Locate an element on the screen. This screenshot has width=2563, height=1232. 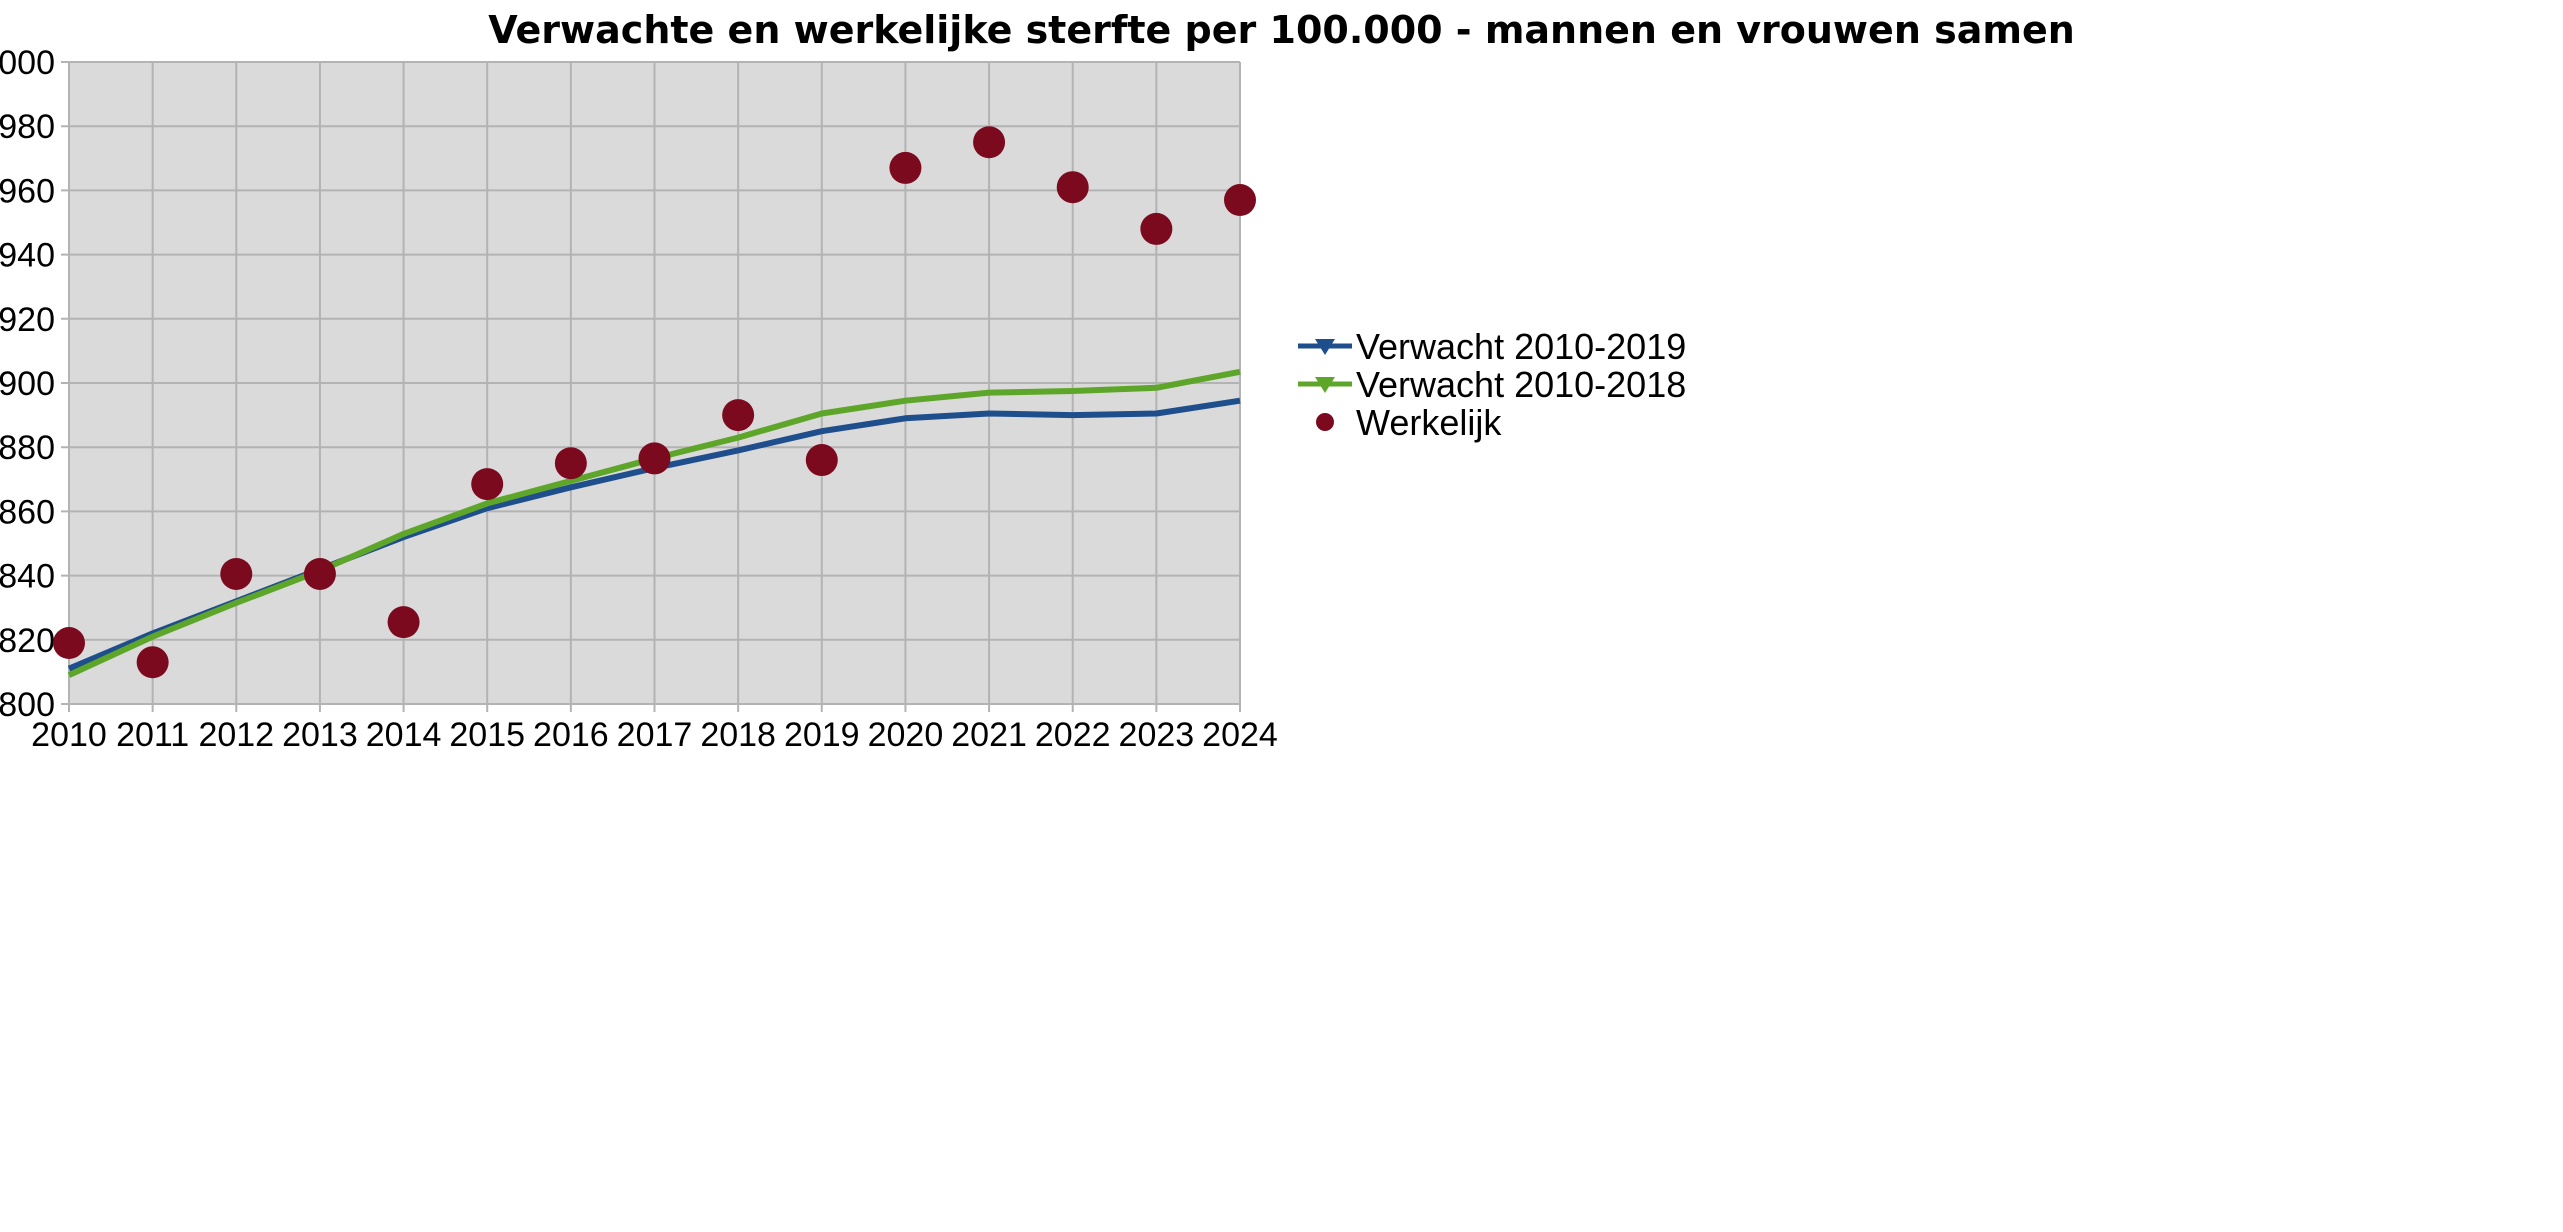
legend-item: Verwacht 2010-2018 is located at coordinates (1492, 384).